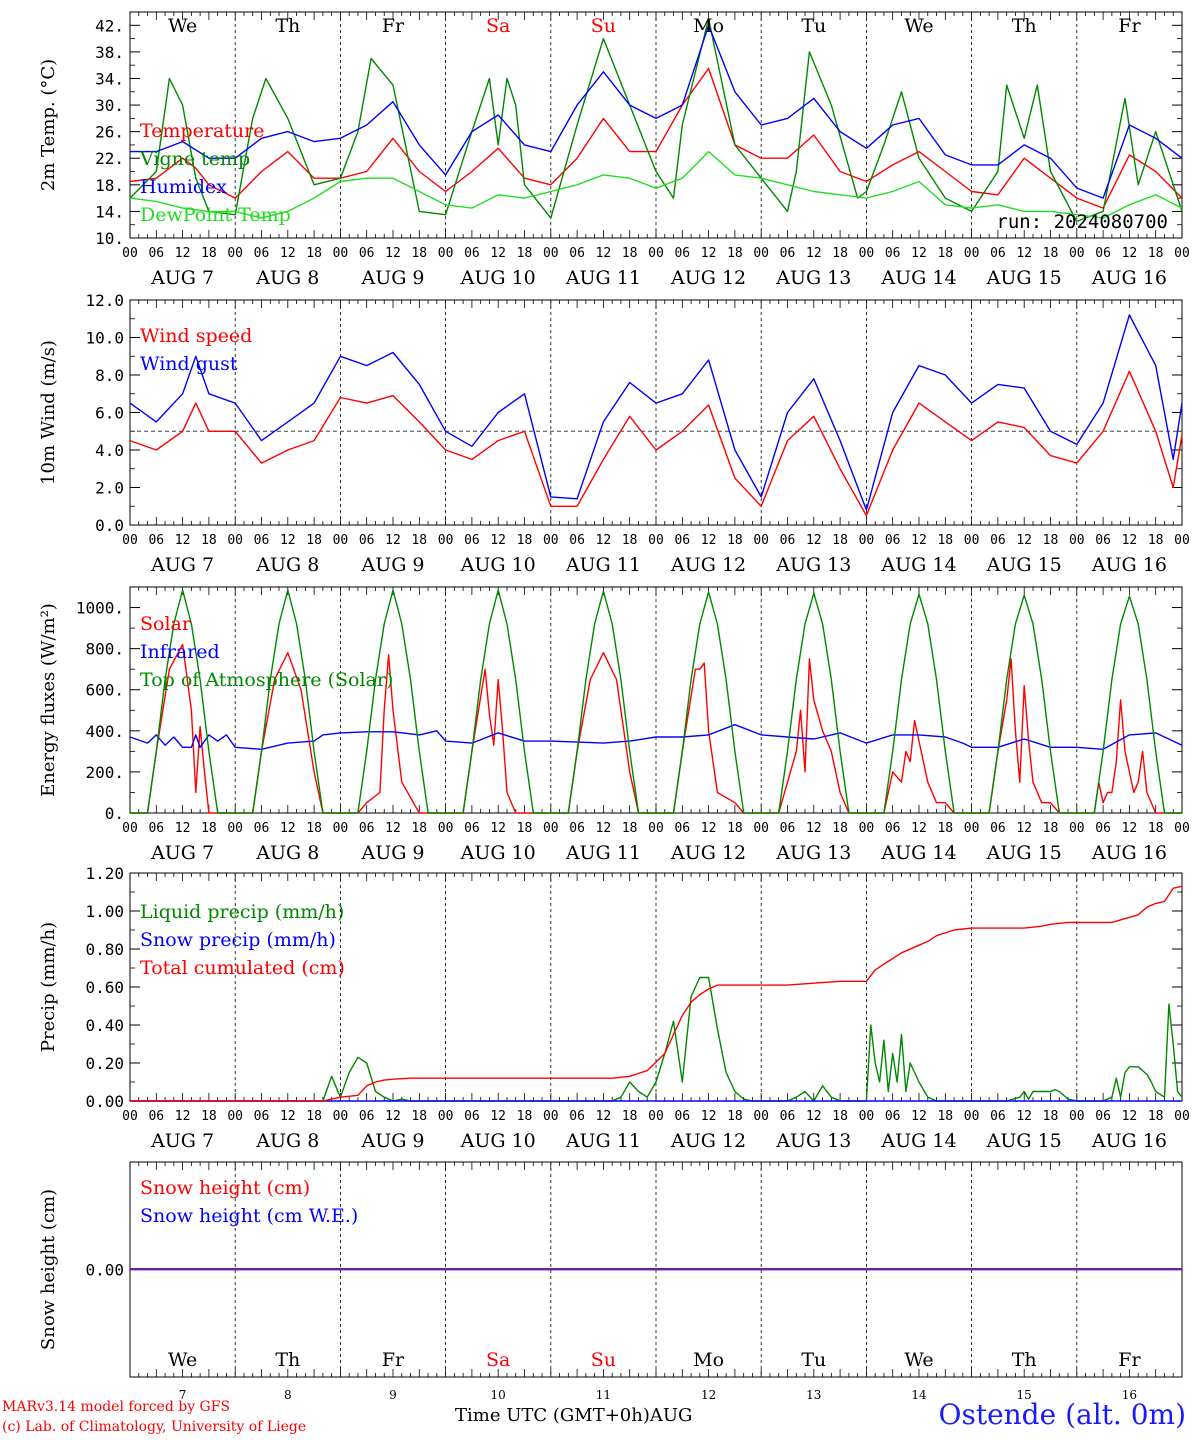  I want to click on series-line-wind-gust, so click(656, 412).